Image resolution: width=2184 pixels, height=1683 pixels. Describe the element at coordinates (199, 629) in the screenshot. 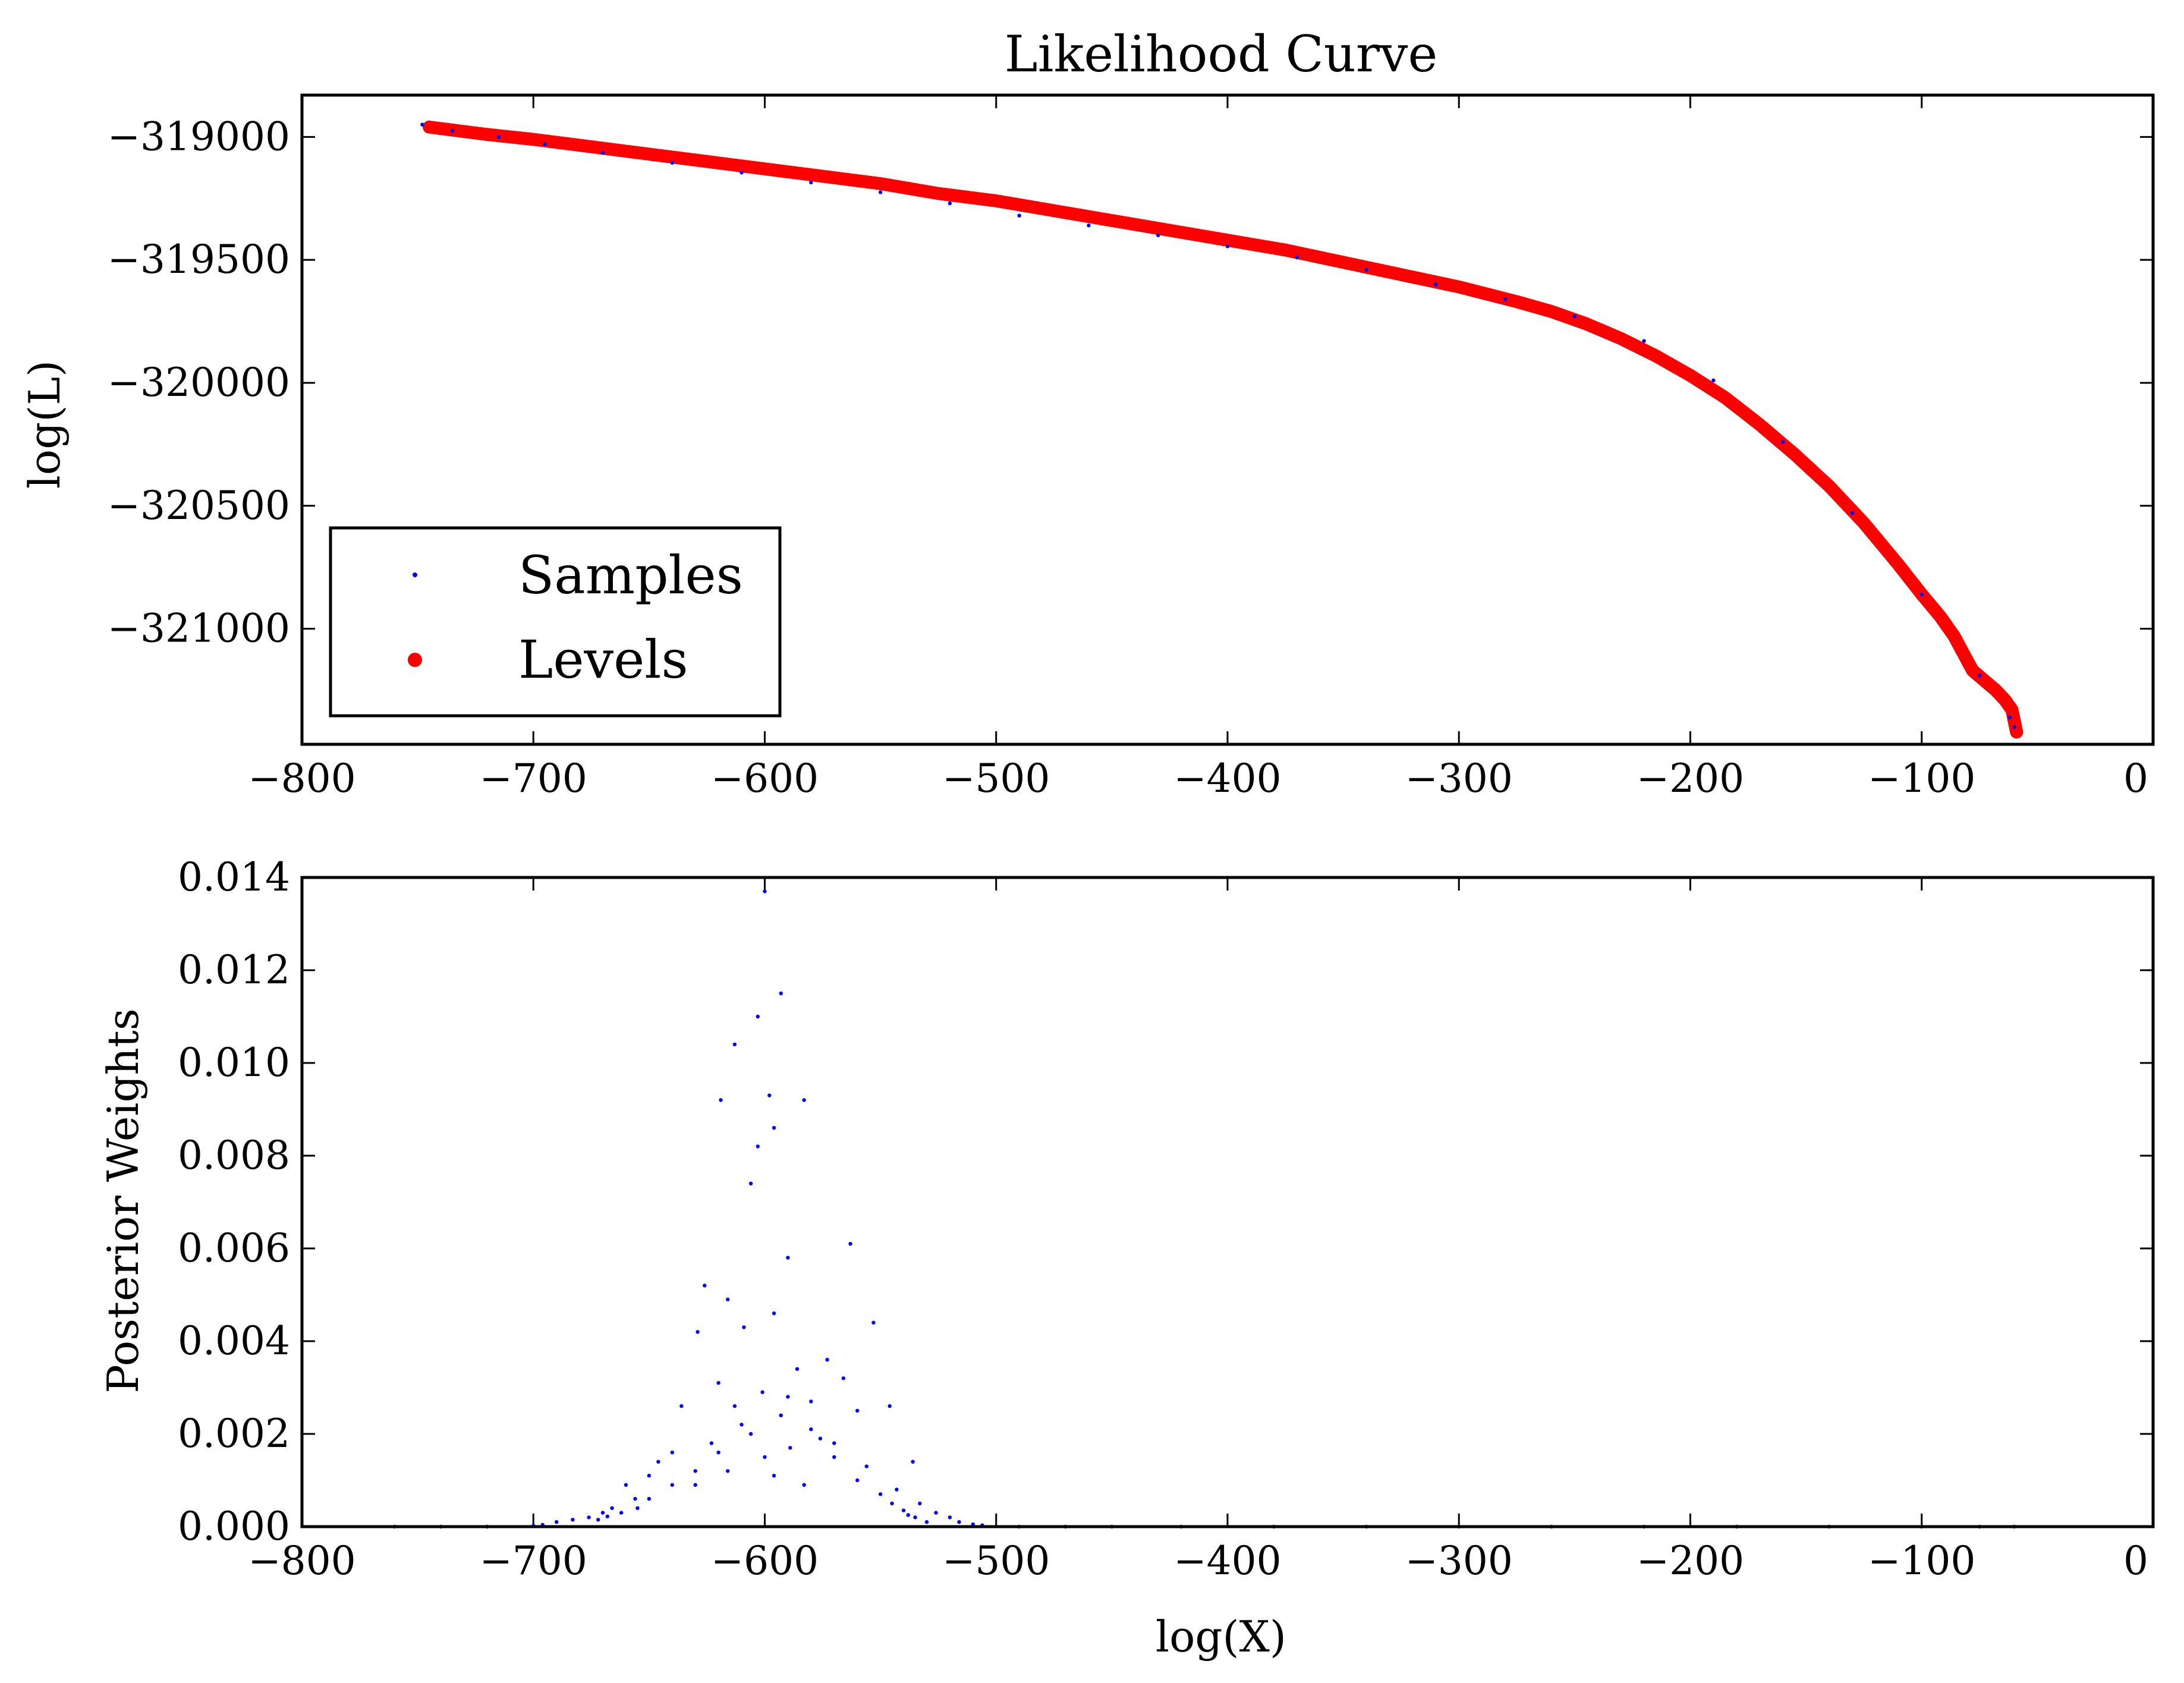

I see `top-ytick-label: −321000` at that location.